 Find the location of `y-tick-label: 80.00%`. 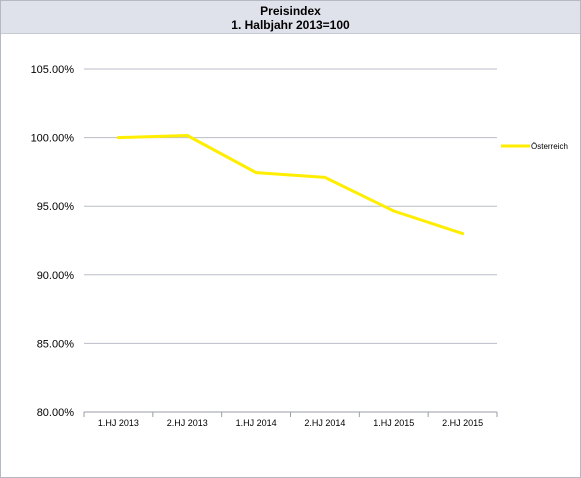

y-tick-label: 80.00% is located at coordinates (56, 413).